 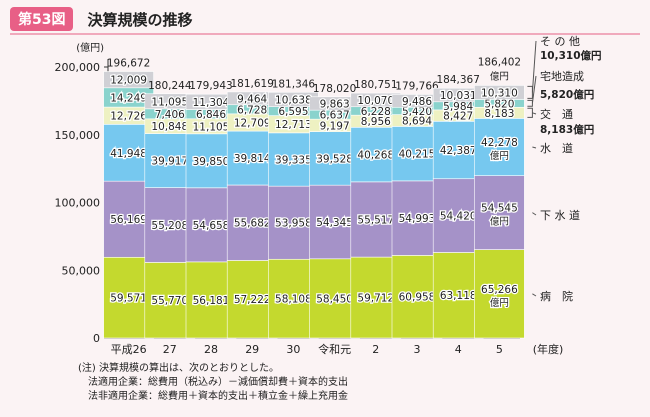 I want to click on x-axis-label: (年度), so click(x=548, y=349).